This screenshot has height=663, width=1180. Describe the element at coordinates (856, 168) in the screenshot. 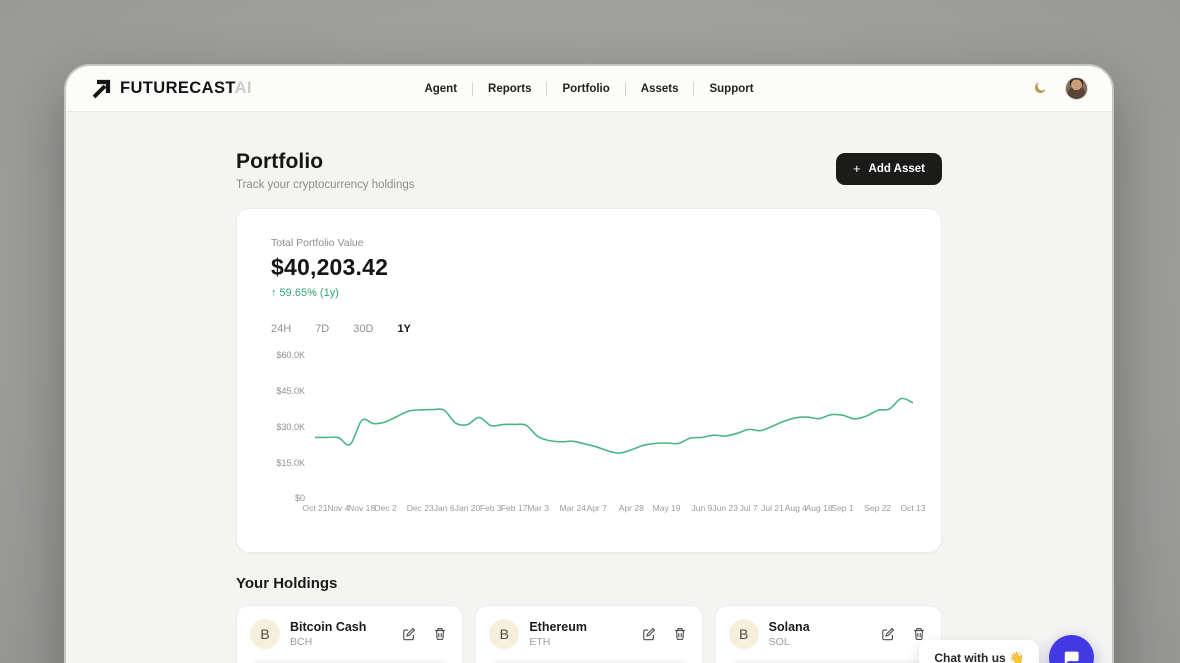

I see `plus-icon: +` at that location.